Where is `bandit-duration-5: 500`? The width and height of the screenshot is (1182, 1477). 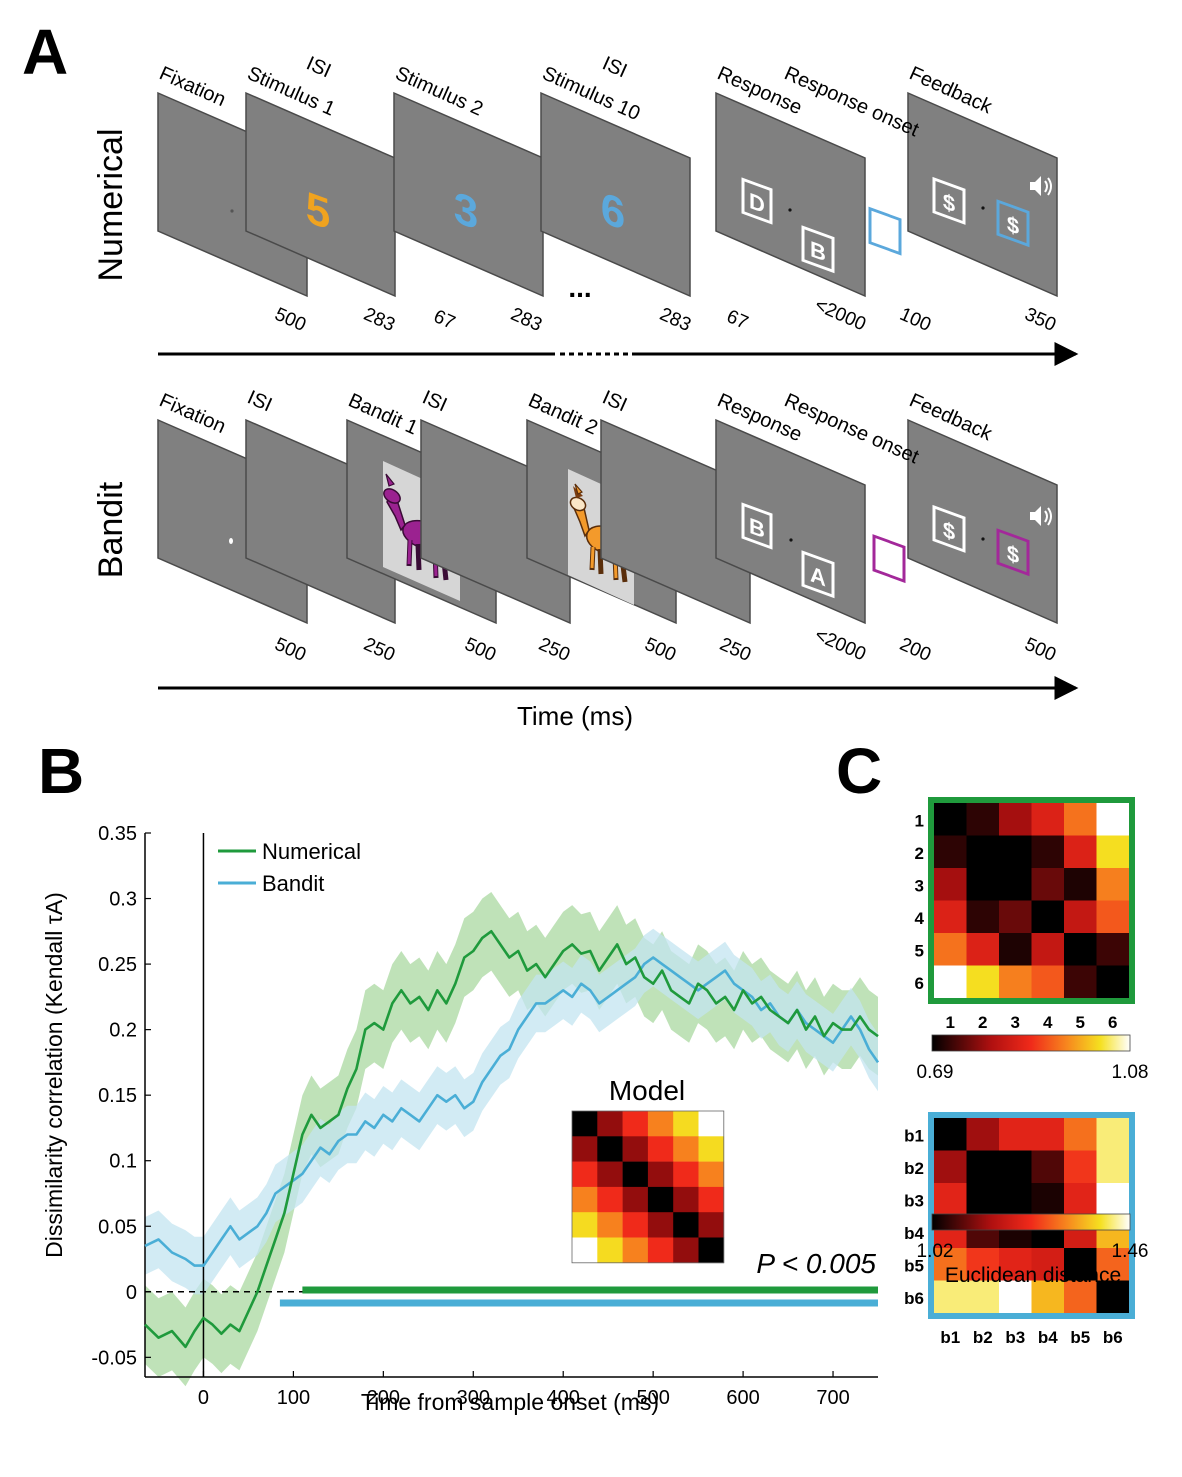 bandit-duration-5: 500 is located at coordinates (660, 650).